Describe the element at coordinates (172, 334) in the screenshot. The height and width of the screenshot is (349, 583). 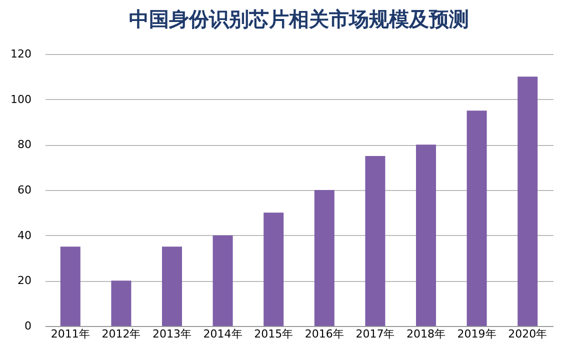
I see `x-tick-label: 2013年` at that location.